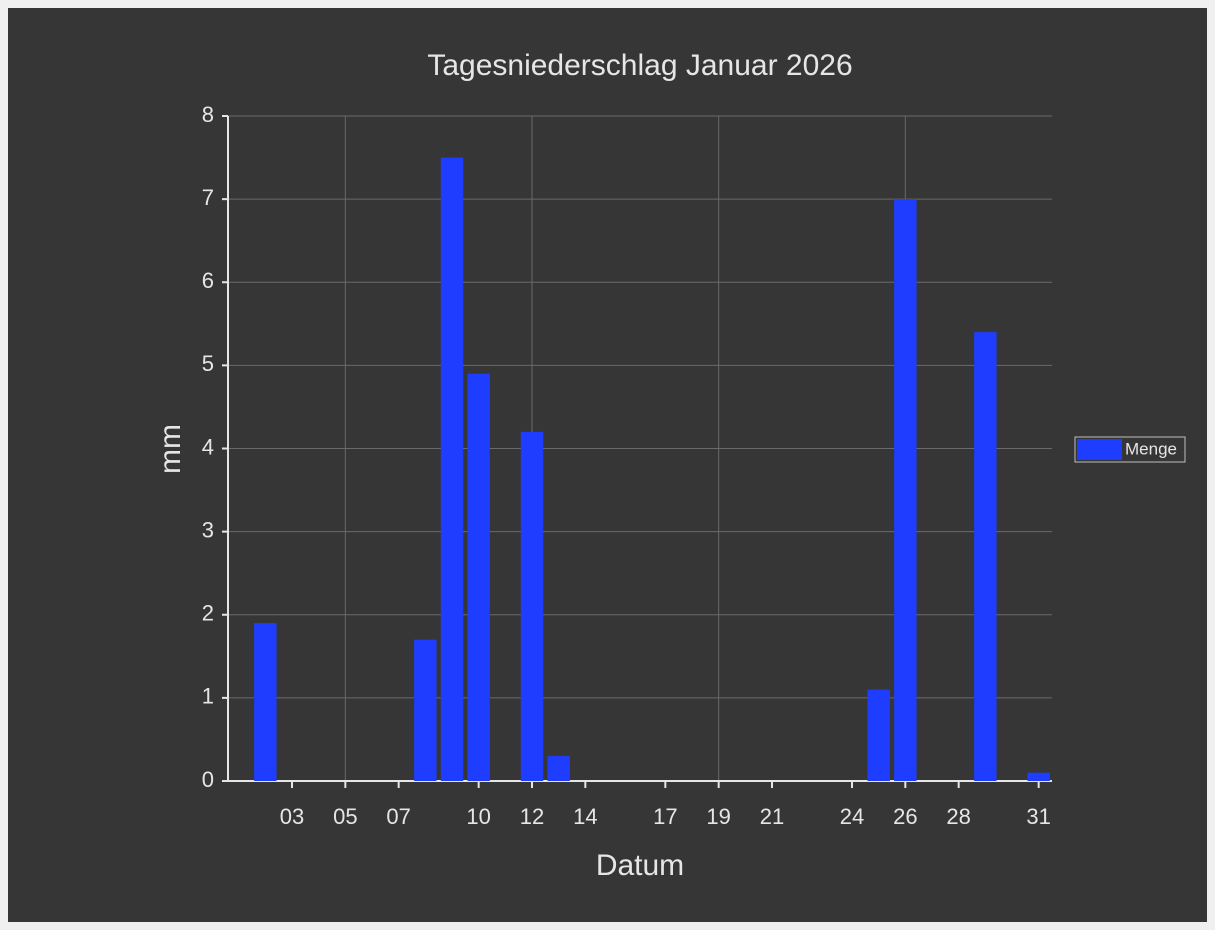  I want to click on x-tick-label: 19, so click(718, 816).